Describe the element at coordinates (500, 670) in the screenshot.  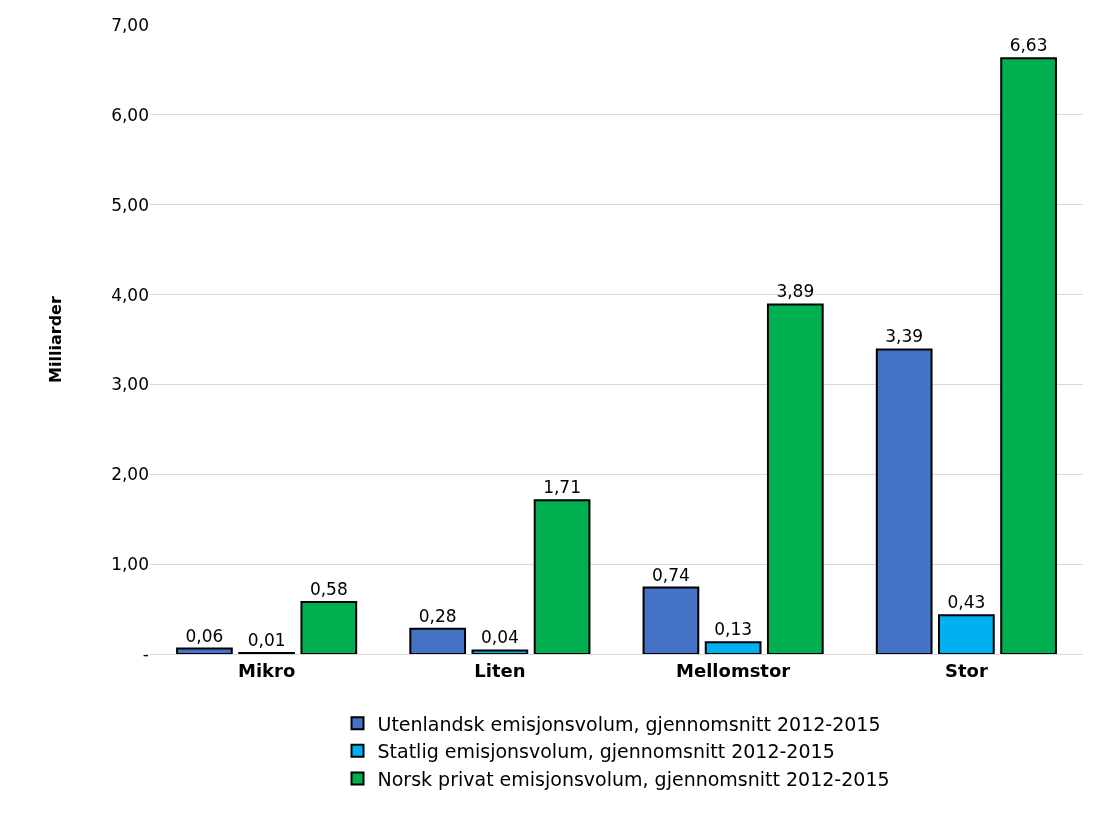
I see `x-tick-label: Liten` at that location.